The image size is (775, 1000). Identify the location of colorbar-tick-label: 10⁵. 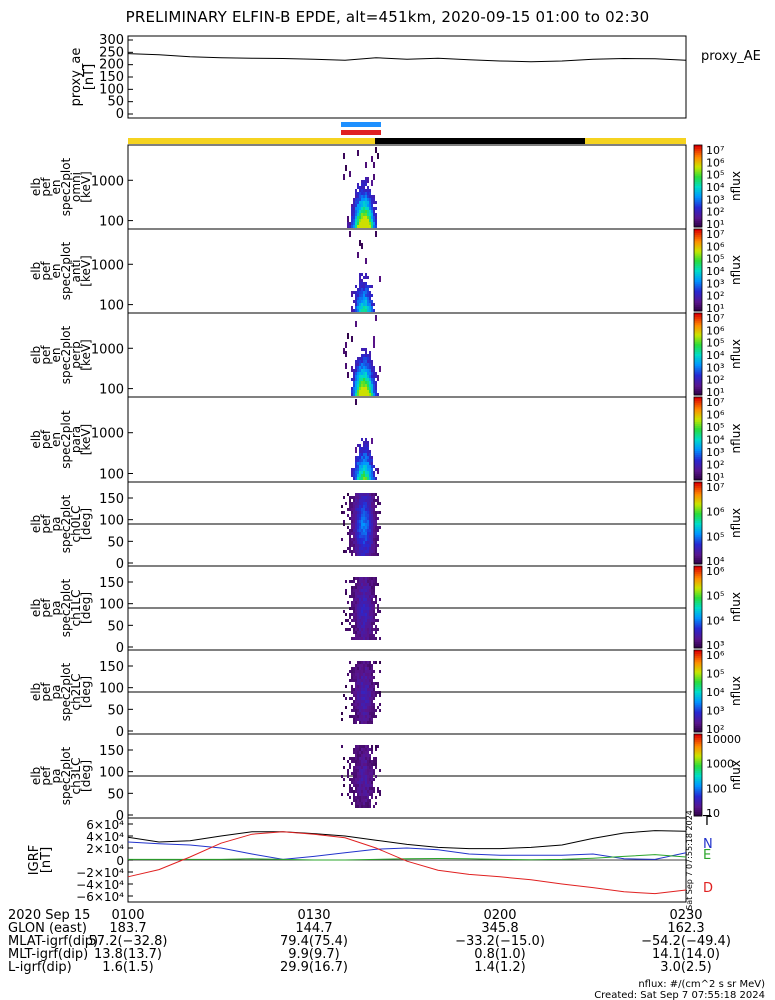
(715, 596).